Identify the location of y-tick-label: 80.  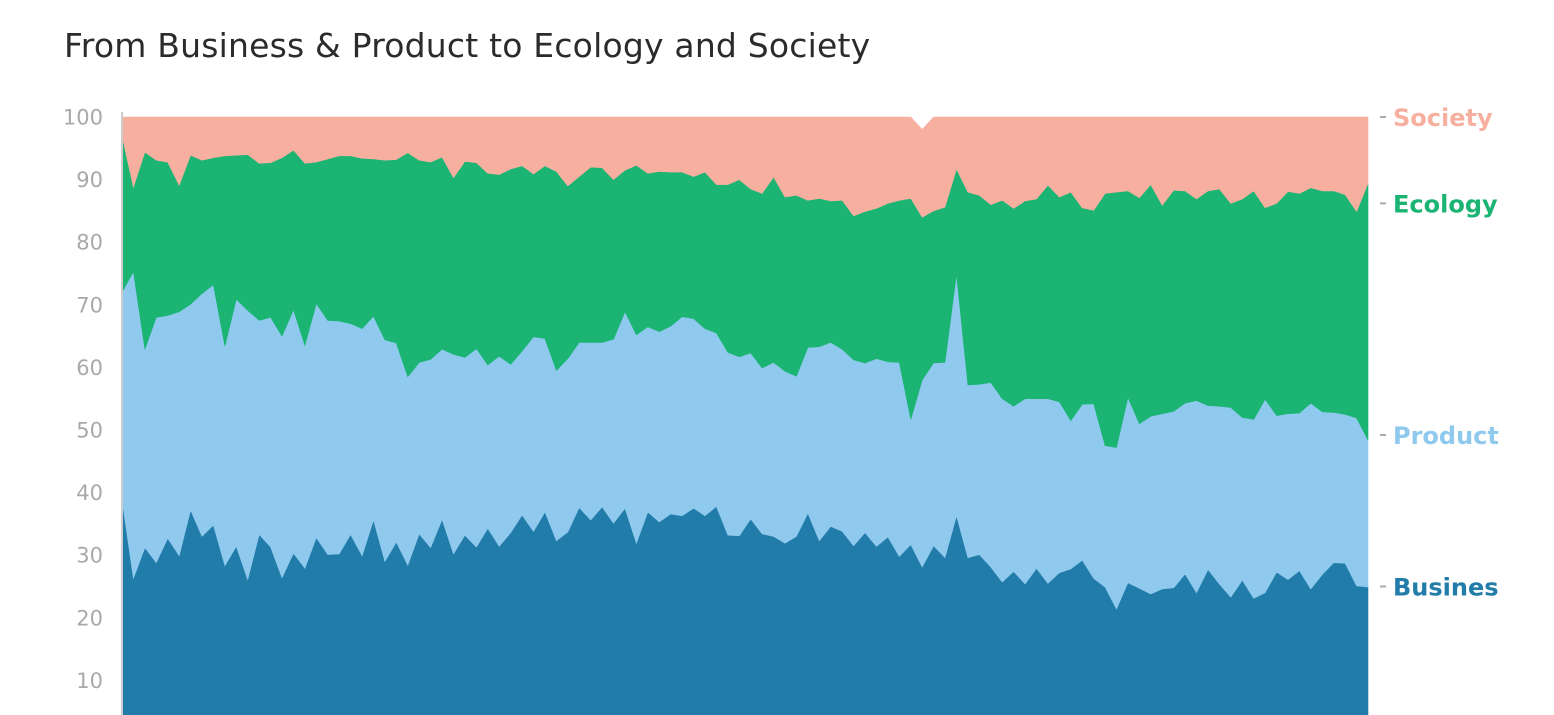
(89, 243).